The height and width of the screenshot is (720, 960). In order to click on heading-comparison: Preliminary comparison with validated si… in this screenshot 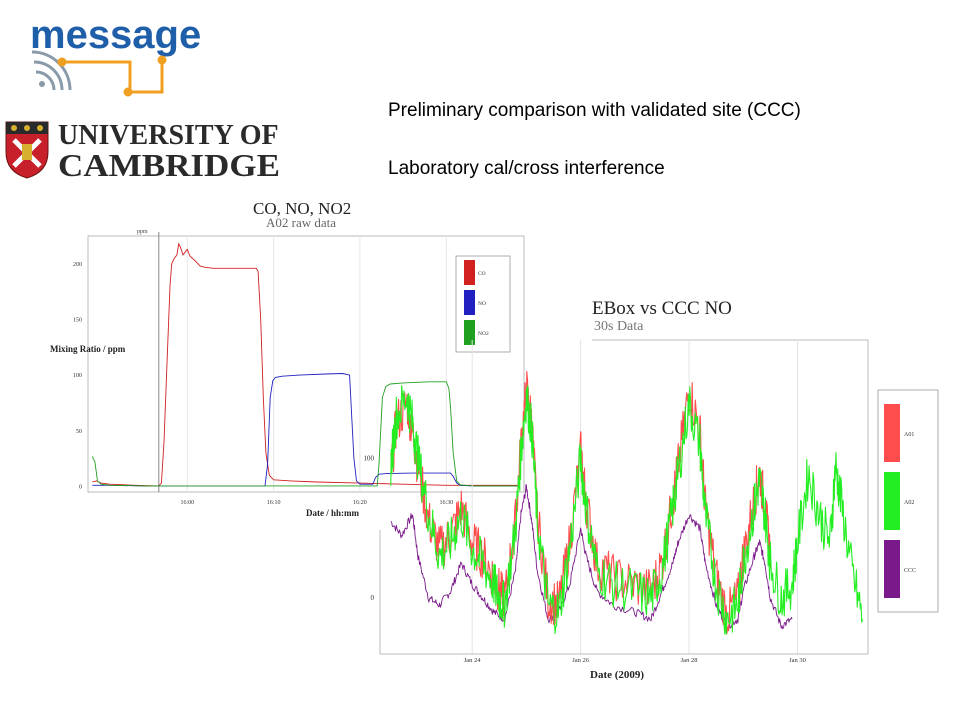, I will do `click(594, 110)`.